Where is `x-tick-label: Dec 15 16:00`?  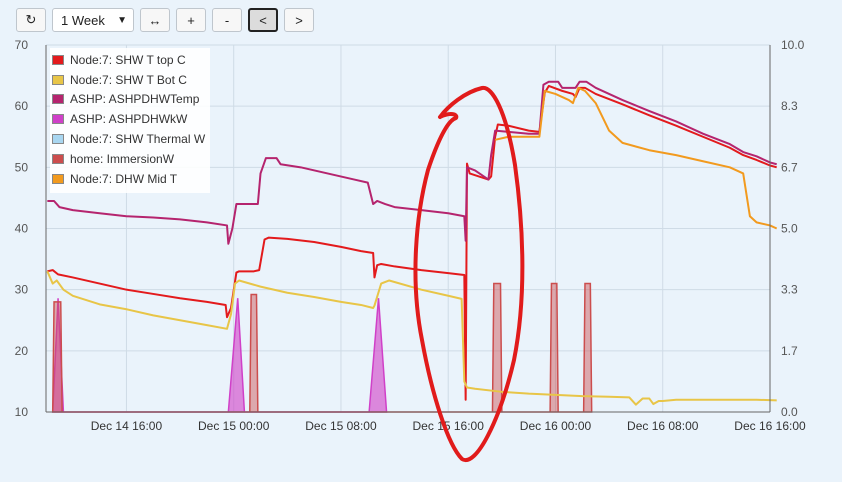
x-tick-label: Dec 15 16:00 is located at coordinates (449, 426).